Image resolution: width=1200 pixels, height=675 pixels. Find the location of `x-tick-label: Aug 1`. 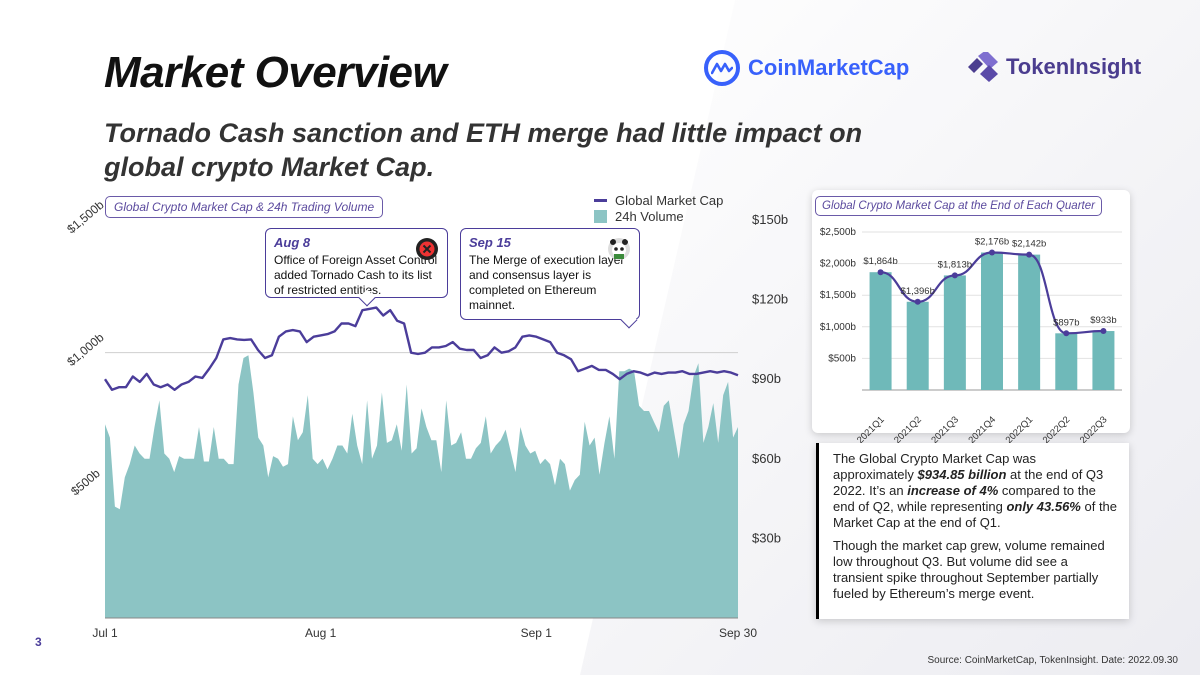

x-tick-label: Aug 1 is located at coordinates (321, 633).